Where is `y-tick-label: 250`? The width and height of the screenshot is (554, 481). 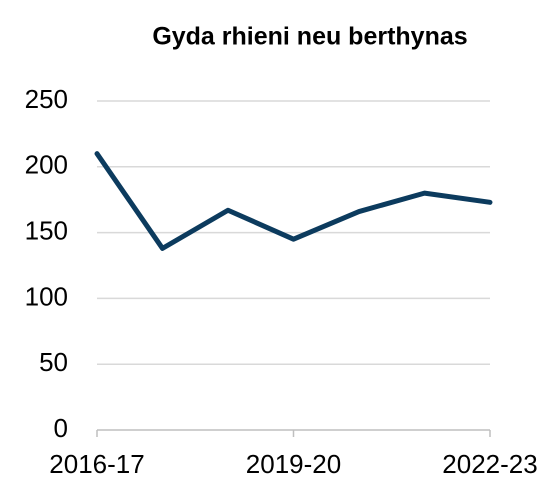 y-tick-label: 250 is located at coordinates (46, 99).